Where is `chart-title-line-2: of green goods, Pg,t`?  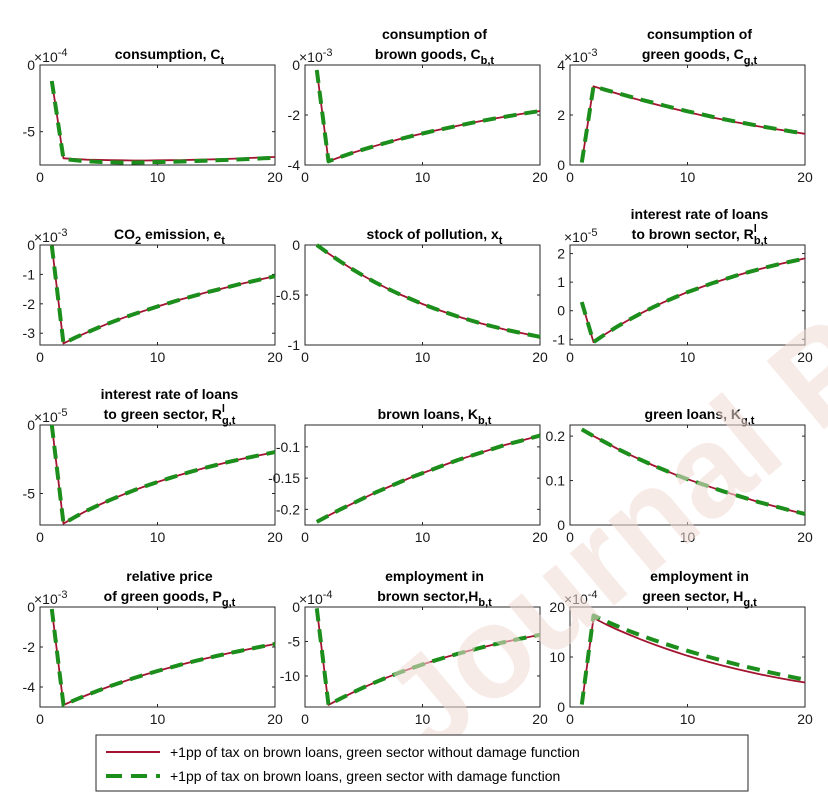
chart-title-line-2: of green goods, Pg,t is located at coordinates (170, 598).